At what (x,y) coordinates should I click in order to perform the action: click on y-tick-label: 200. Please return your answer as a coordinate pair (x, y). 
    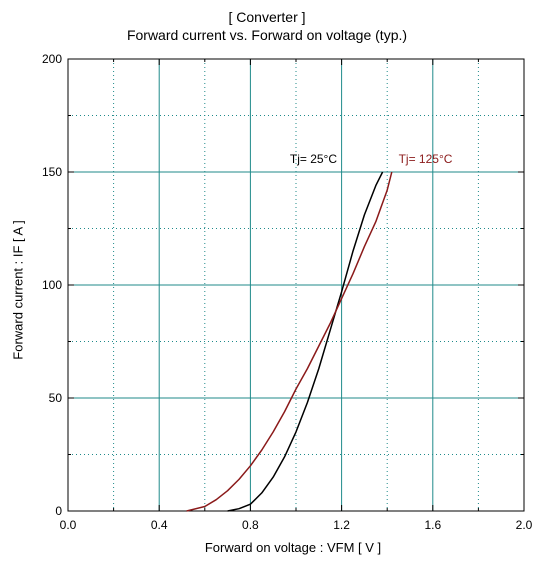
    Looking at the image, I should click on (52, 59).